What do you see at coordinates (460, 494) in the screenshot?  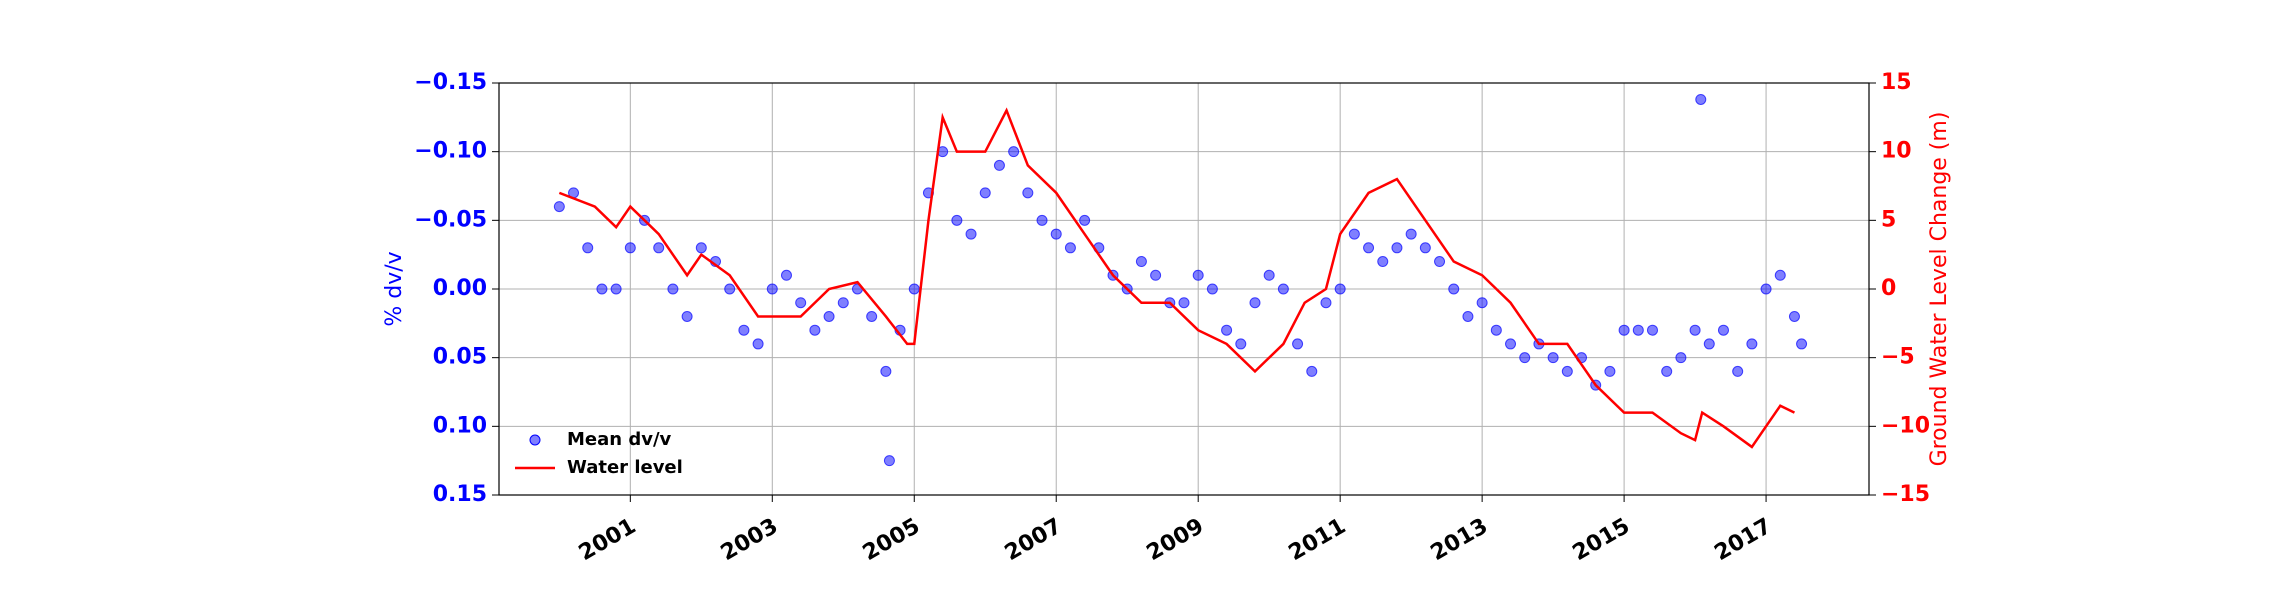 I see `y-tick-label: 0.15` at bounding box center [460, 494].